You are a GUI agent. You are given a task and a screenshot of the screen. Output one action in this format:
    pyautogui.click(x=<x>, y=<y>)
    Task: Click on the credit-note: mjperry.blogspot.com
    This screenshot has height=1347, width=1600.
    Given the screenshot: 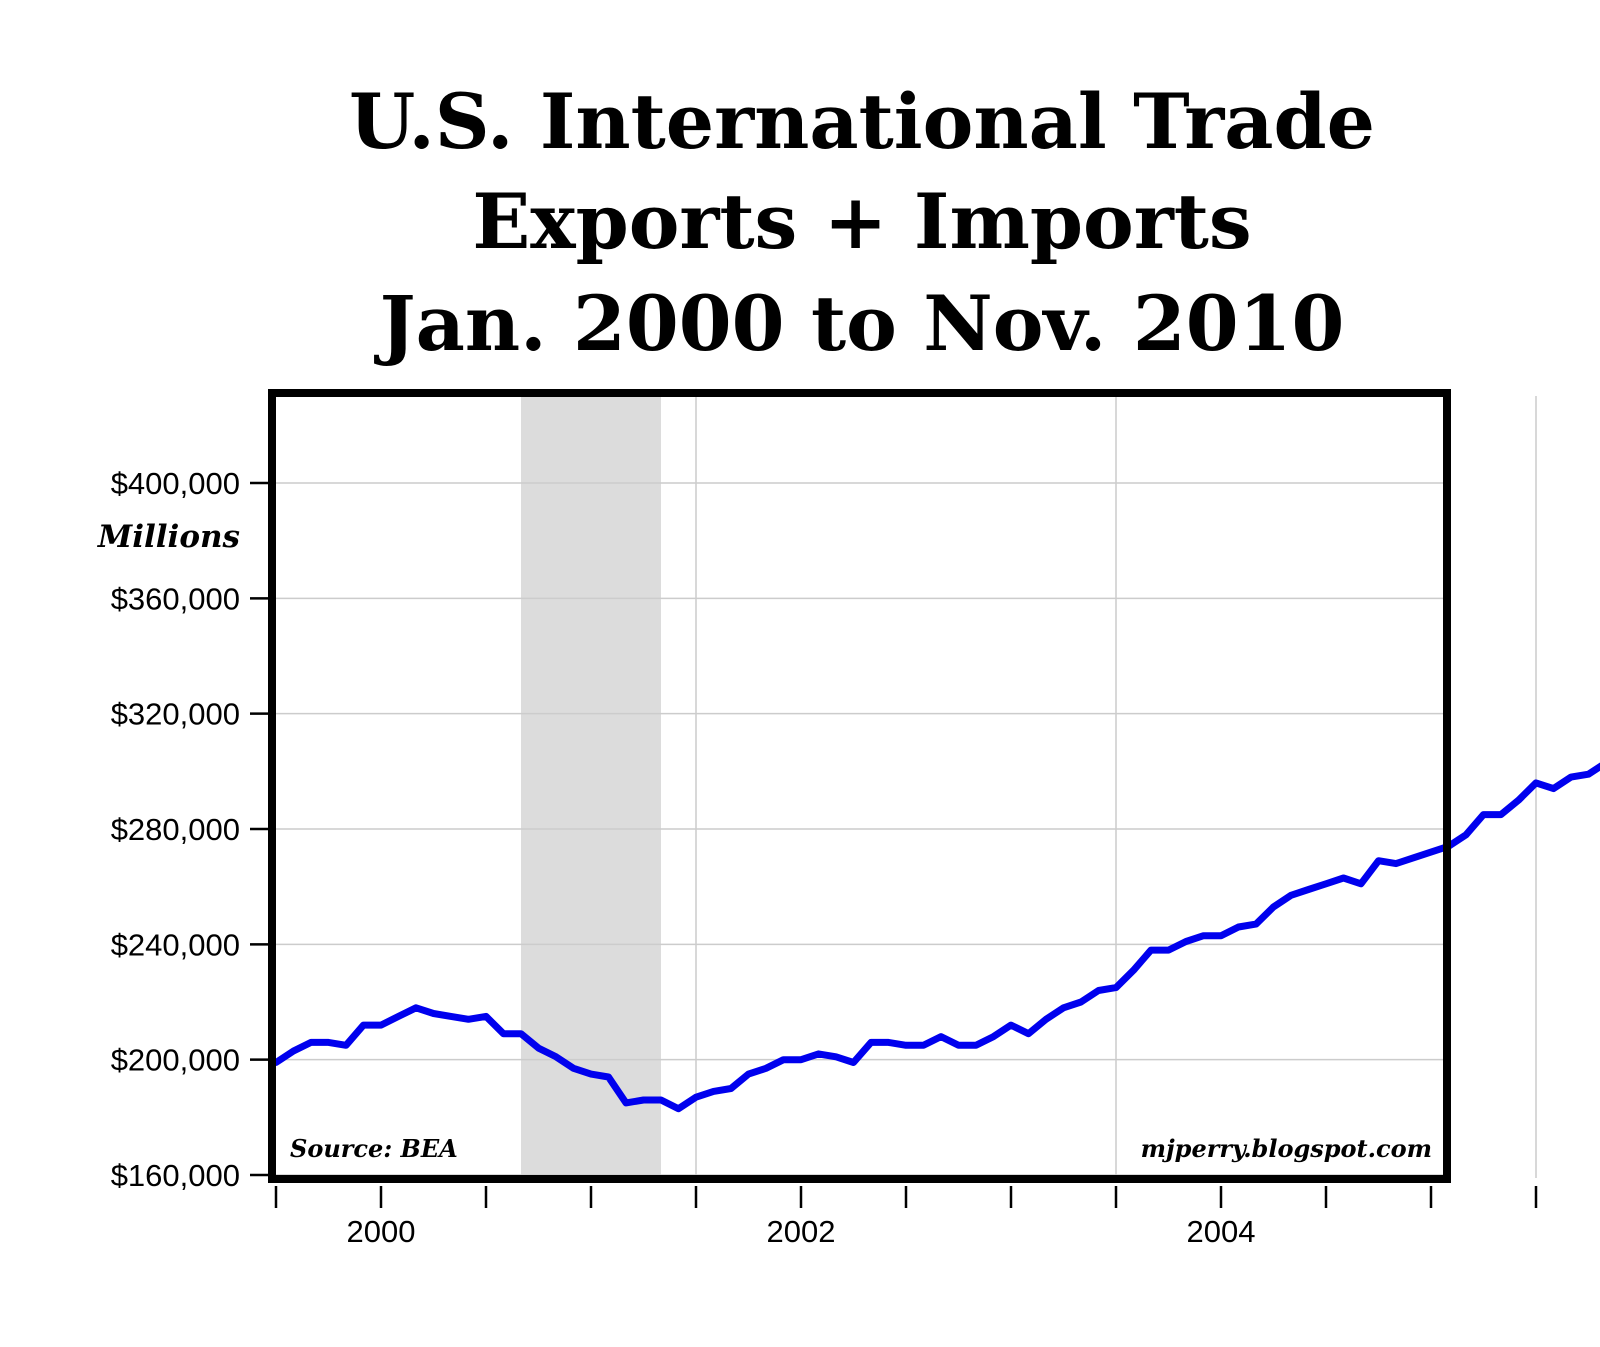 What is the action you would take?
    pyautogui.click(x=1286, y=1148)
    